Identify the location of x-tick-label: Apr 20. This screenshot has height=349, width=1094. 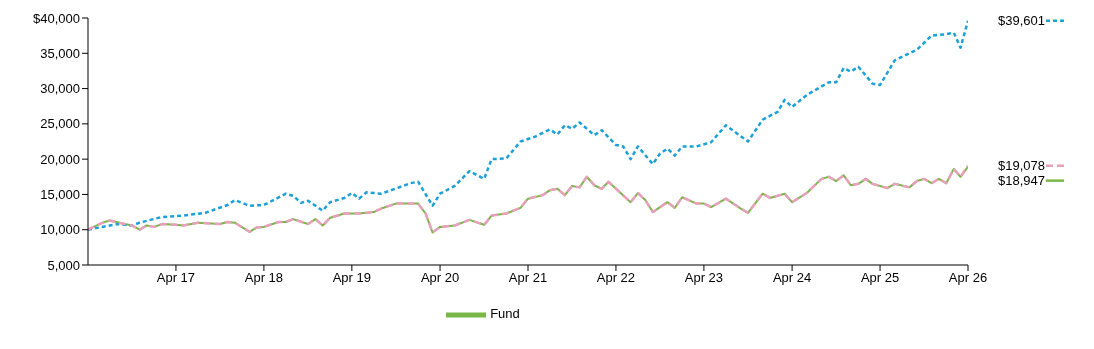
(440, 278).